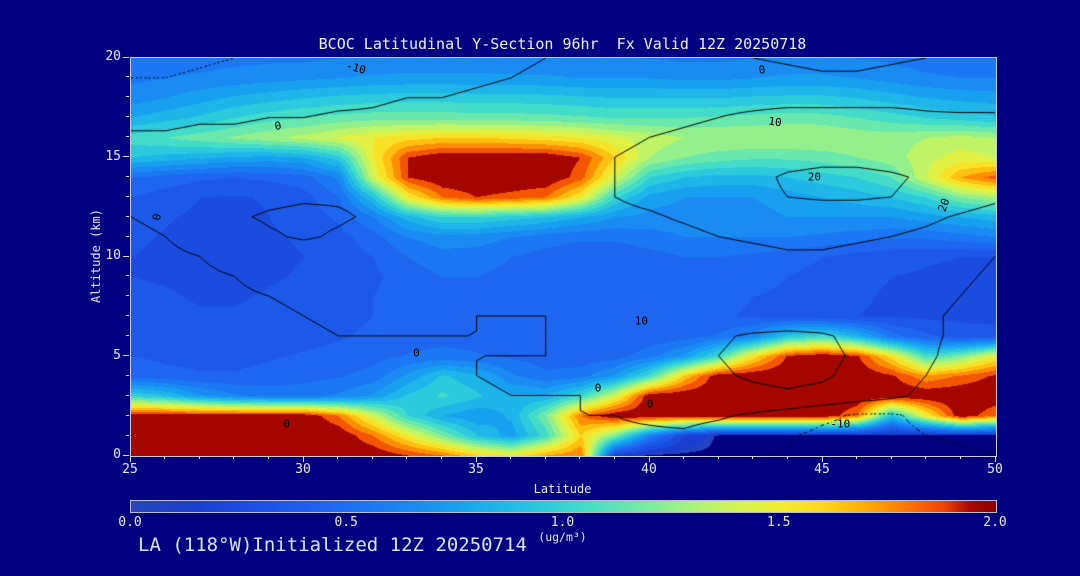  I want to click on x-axis-label: Latitude, so click(562, 489).